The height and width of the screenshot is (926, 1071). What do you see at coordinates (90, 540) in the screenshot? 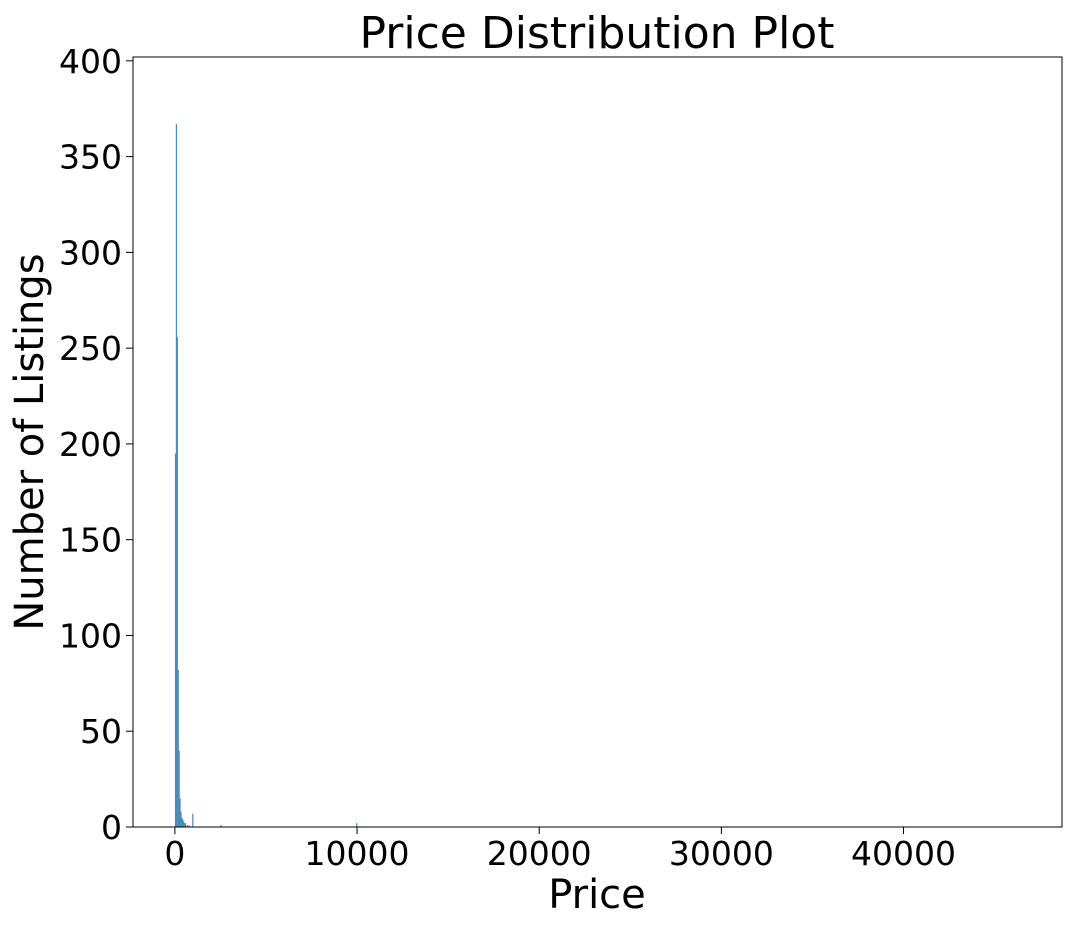
I see `y-tick-label: 150` at bounding box center [90, 540].